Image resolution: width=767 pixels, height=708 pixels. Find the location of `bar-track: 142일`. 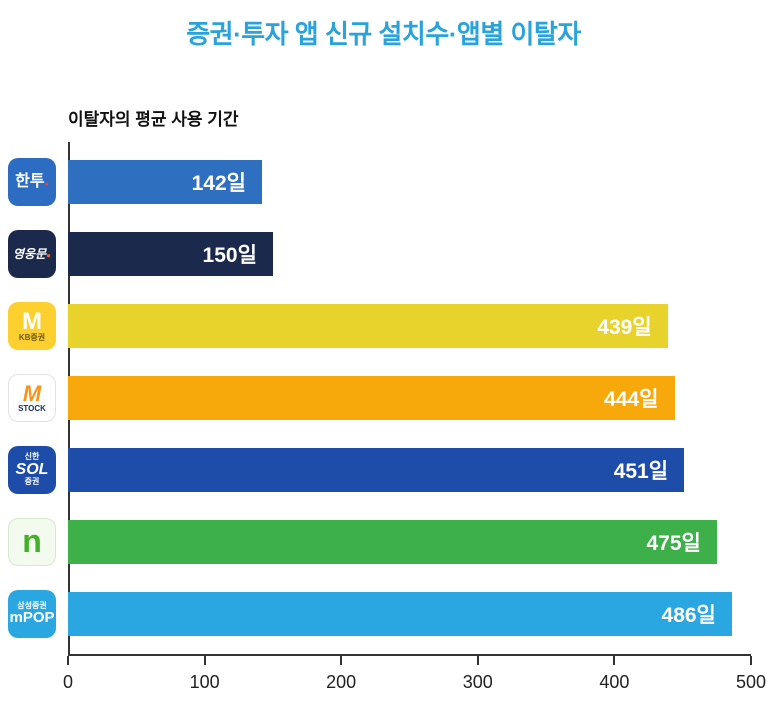

bar-track: 142일 is located at coordinates (409, 182).